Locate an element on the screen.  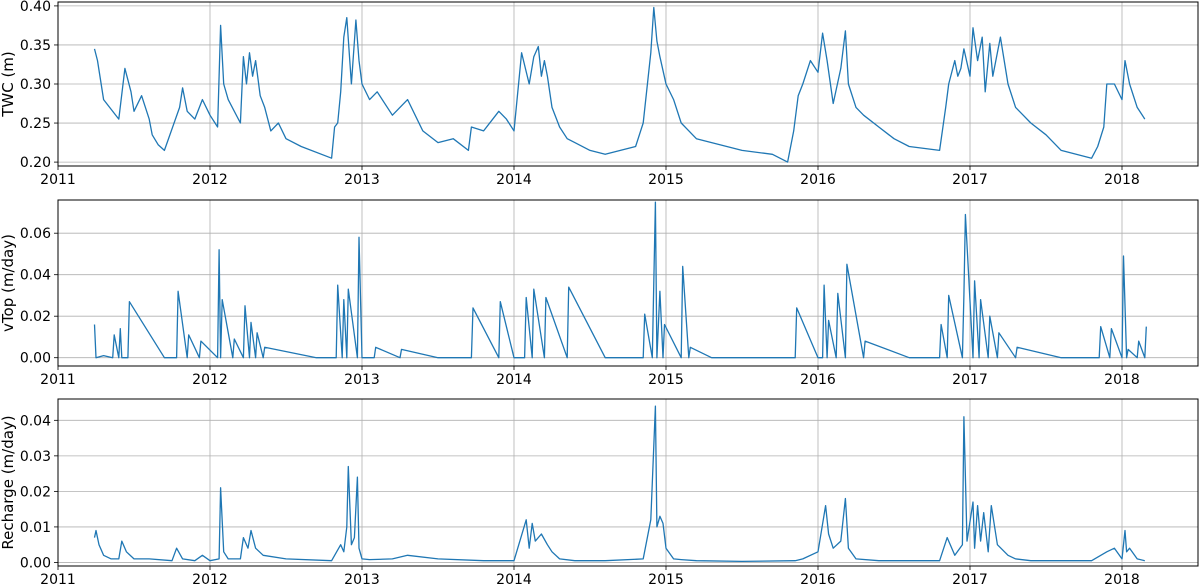
vtop-xtick-label: 2011 is located at coordinates (58, 380).